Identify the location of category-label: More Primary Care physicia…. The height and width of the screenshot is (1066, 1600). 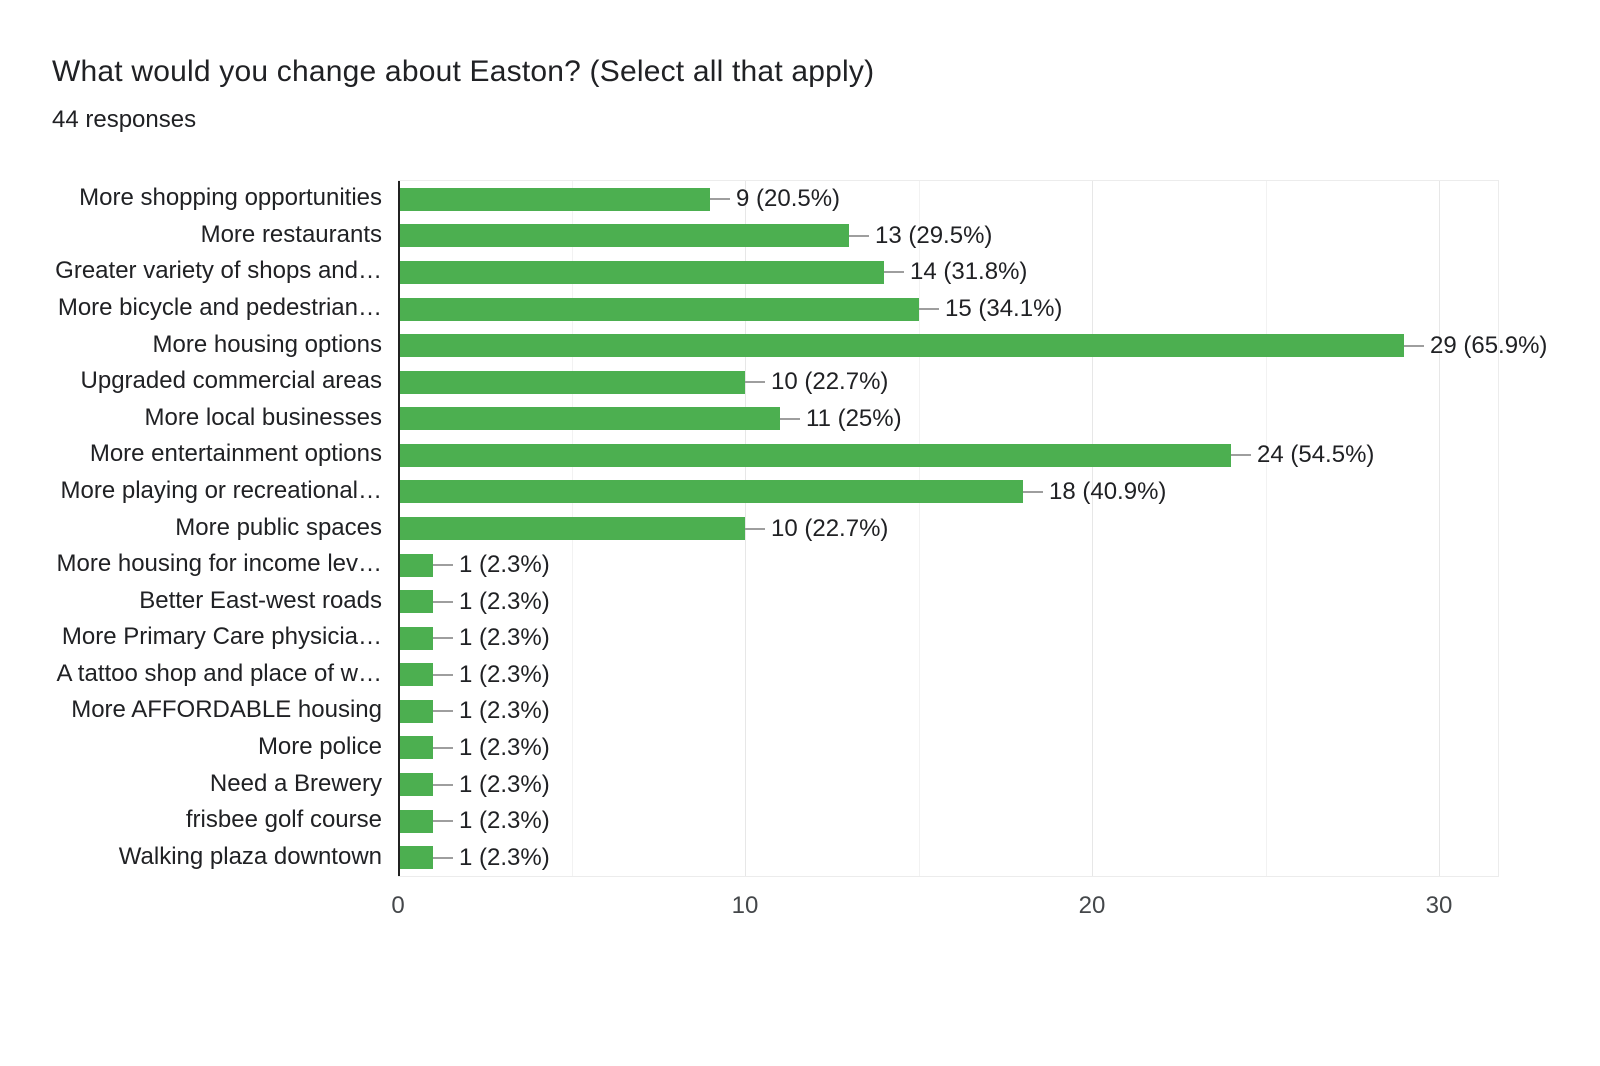
(221, 637).